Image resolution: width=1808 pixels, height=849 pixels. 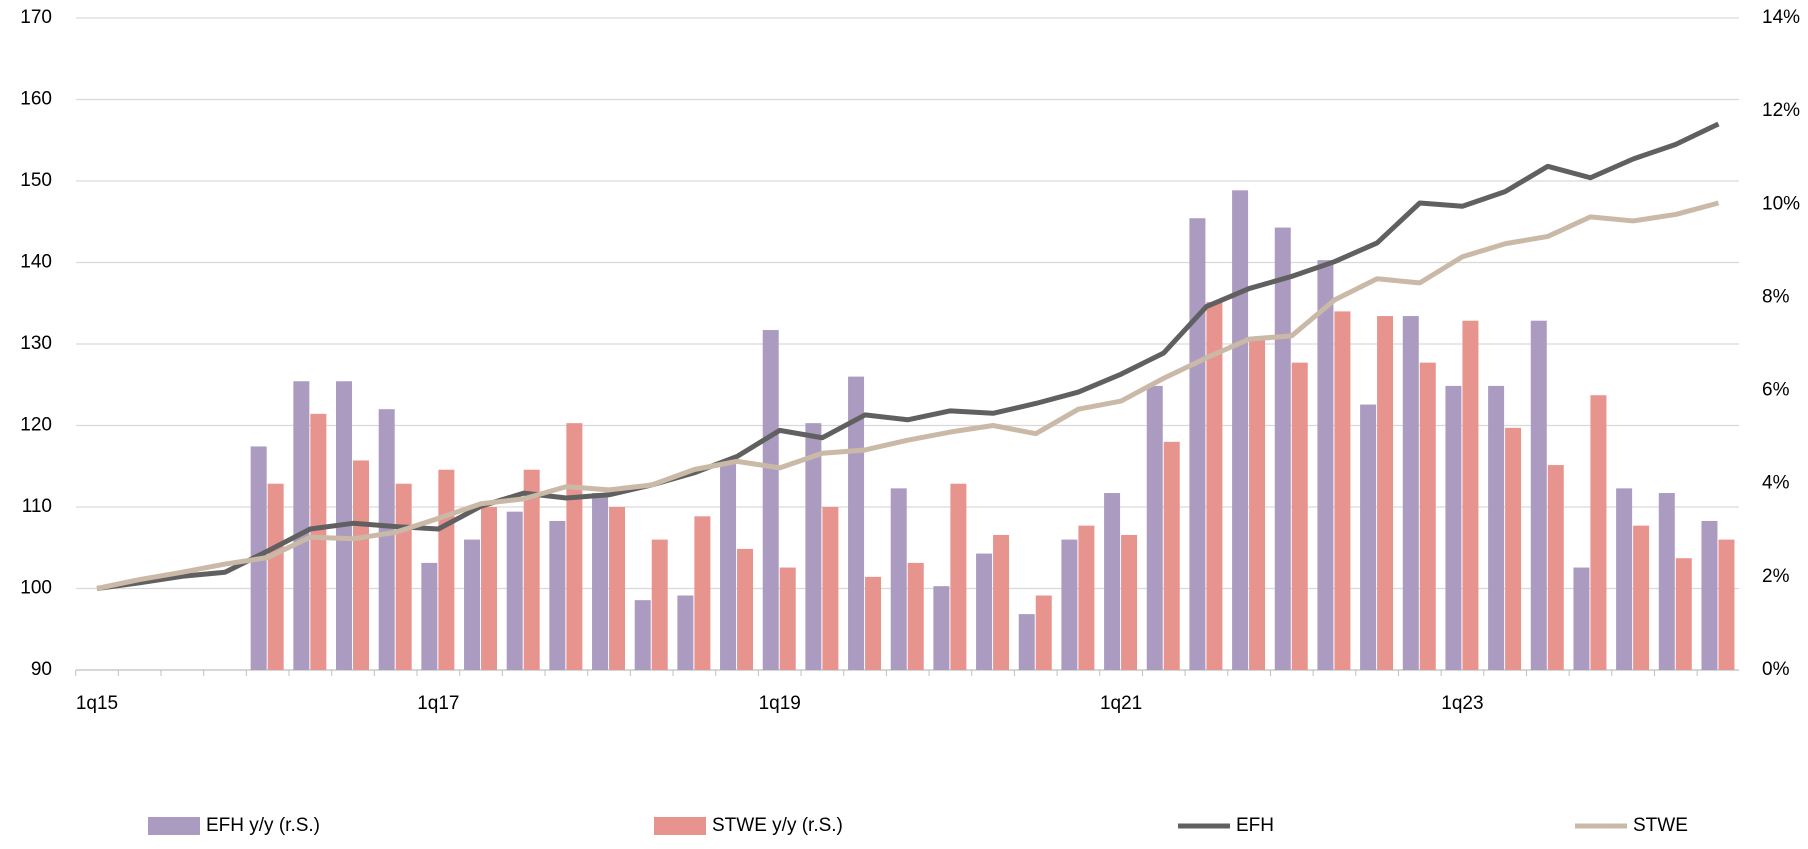 I want to click on y-tick-label: 150, so click(x=36, y=180).